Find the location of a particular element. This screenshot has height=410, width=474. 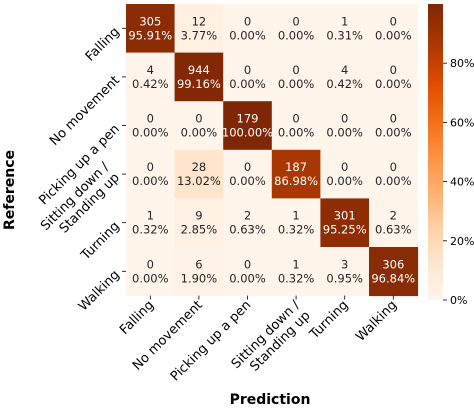

colorbar-tick-label: 80% is located at coordinates (462, 63).